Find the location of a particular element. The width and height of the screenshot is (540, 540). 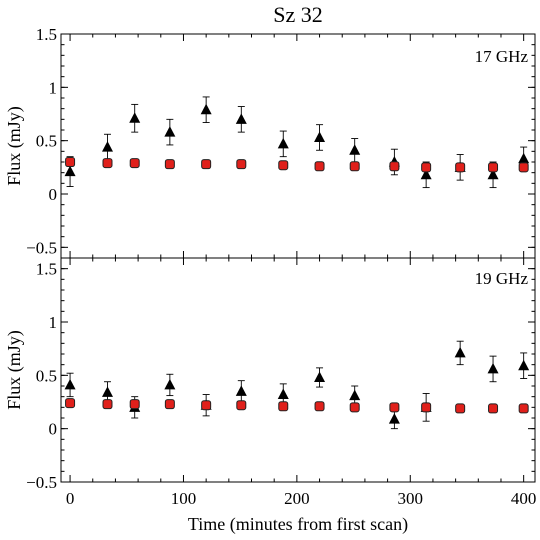

panel-label: 17 GHz is located at coordinates (502, 56).